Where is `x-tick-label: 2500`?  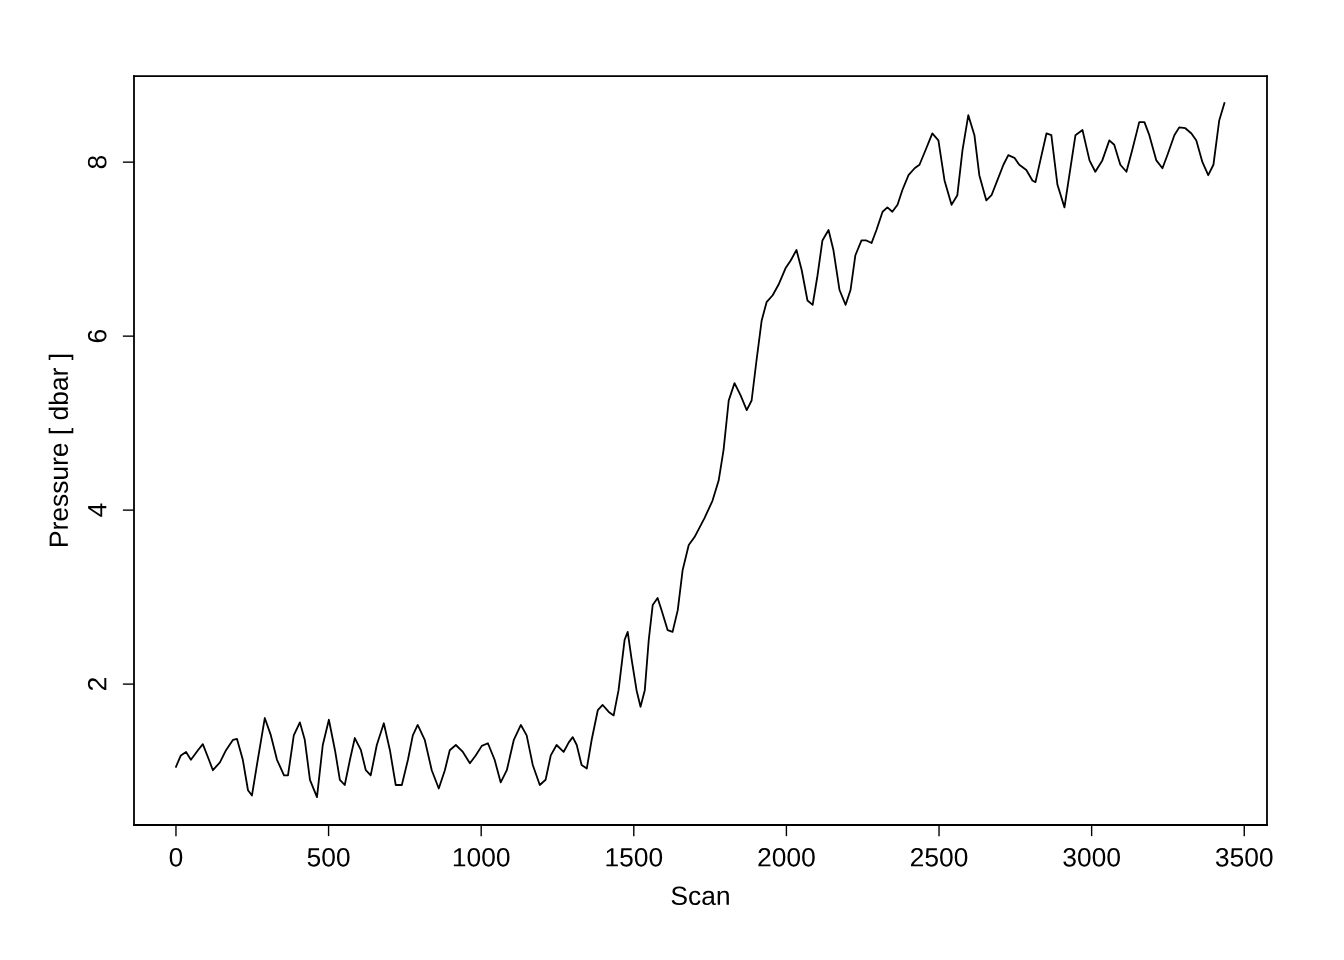 x-tick-label: 2500 is located at coordinates (939, 857).